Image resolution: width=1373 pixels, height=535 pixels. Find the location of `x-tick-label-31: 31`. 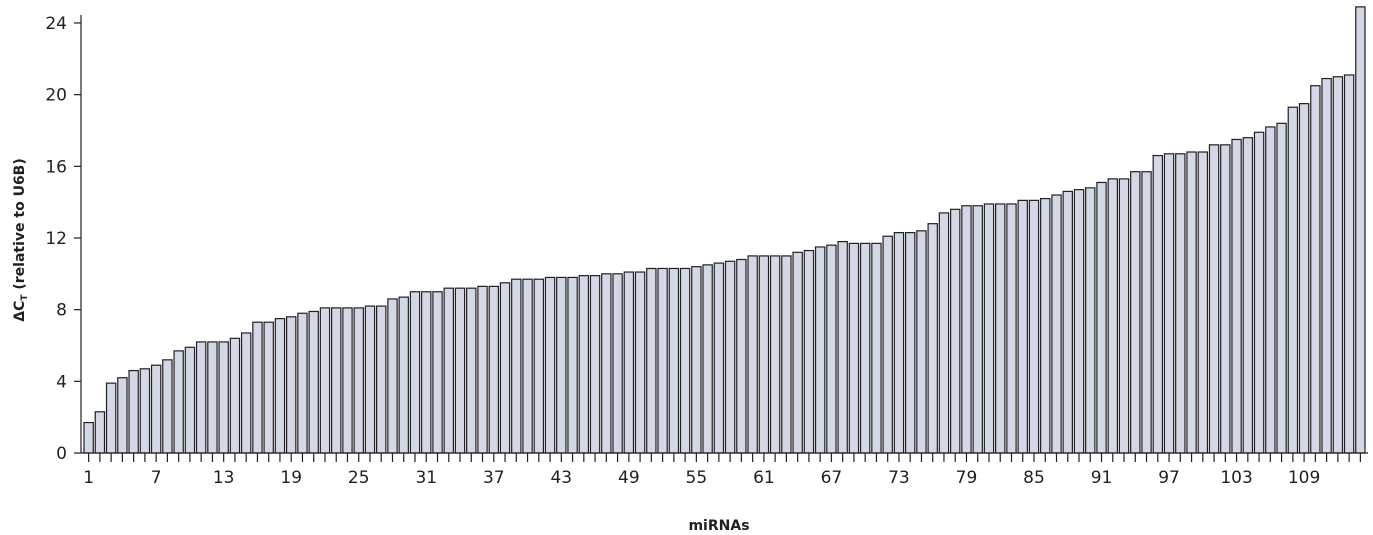

x-tick-label-31: 31 is located at coordinates (426, 478).